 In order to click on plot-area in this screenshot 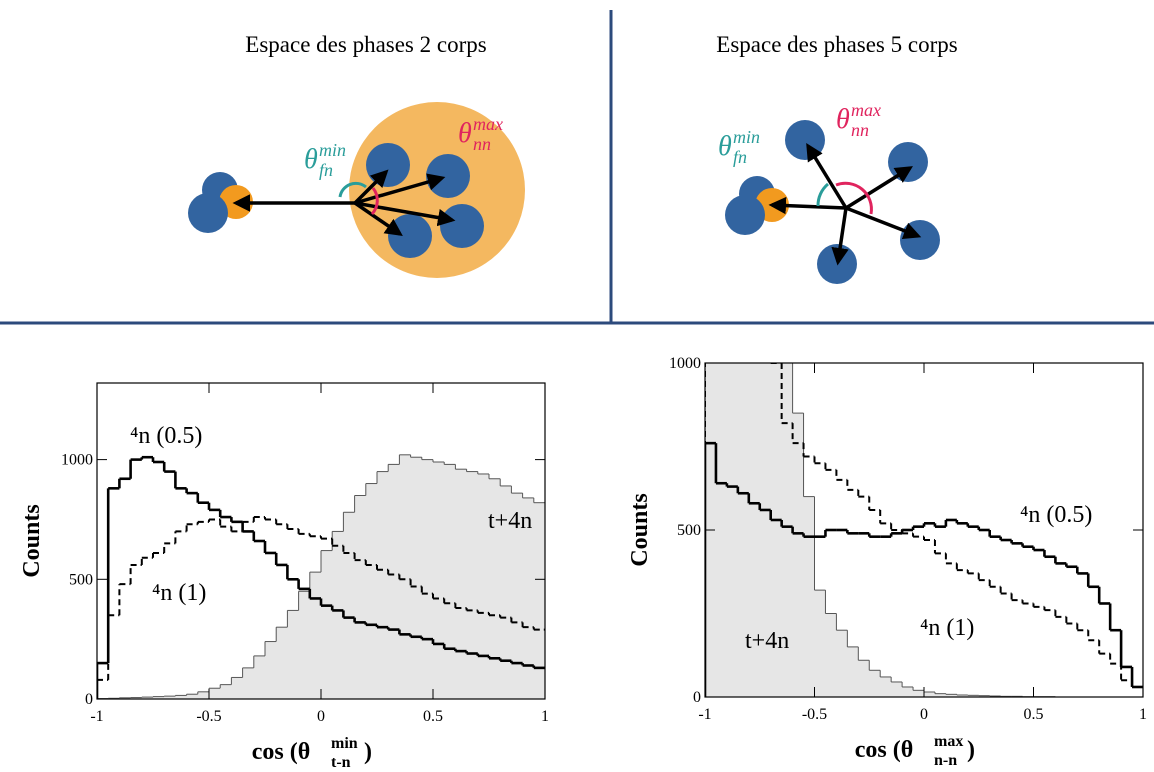, I will do `click(321, 576)`.